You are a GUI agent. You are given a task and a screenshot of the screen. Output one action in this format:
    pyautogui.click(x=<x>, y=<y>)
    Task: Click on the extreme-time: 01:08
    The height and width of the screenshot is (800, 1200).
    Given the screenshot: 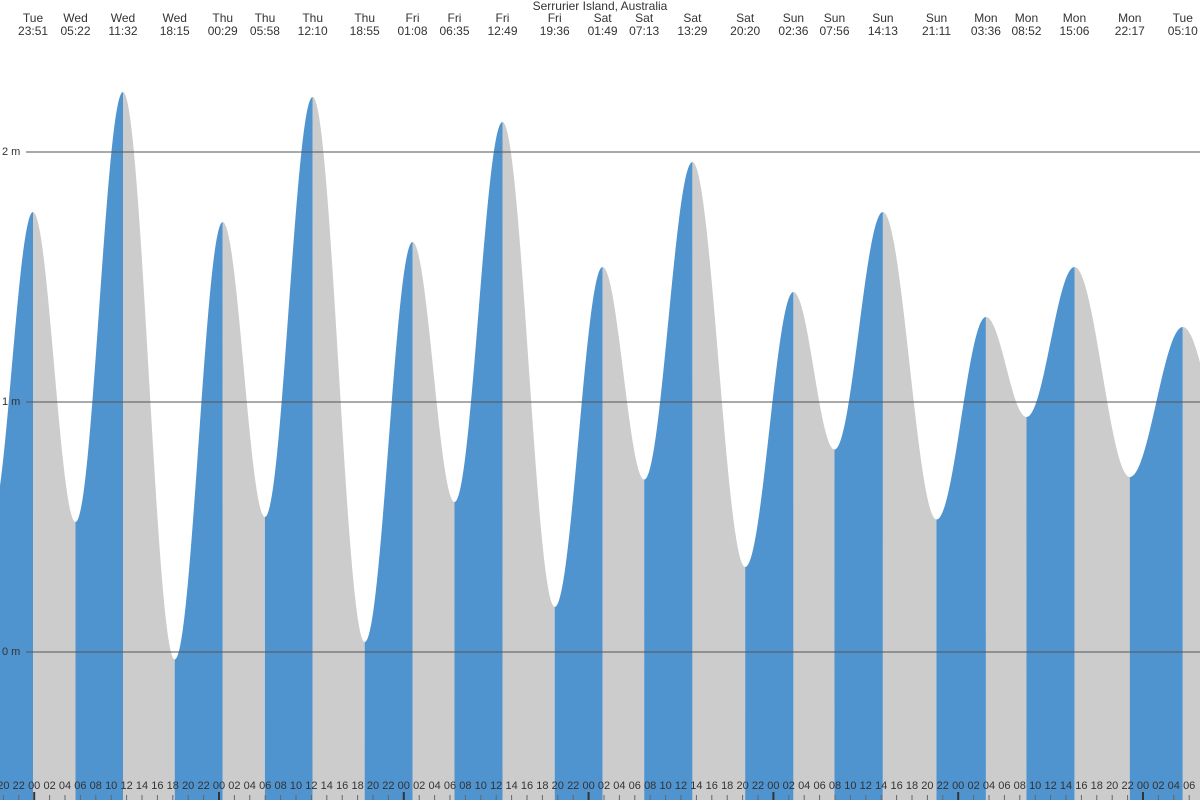 What is the action you would take?
    pyautogui.click(x=413, y=31)
    